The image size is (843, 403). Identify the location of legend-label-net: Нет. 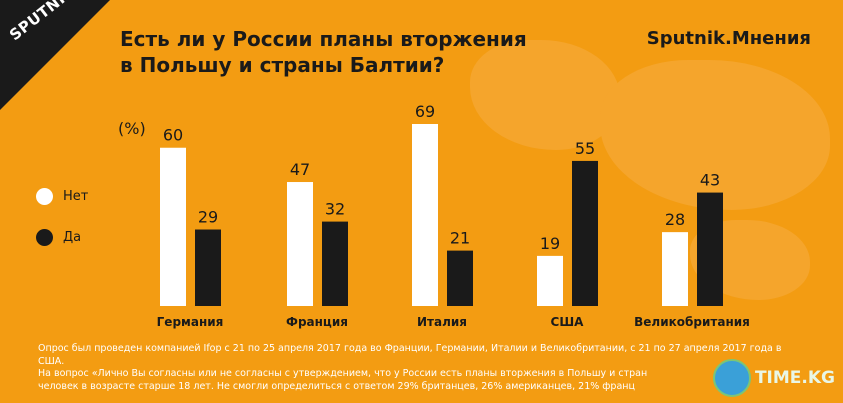
(76, 196).